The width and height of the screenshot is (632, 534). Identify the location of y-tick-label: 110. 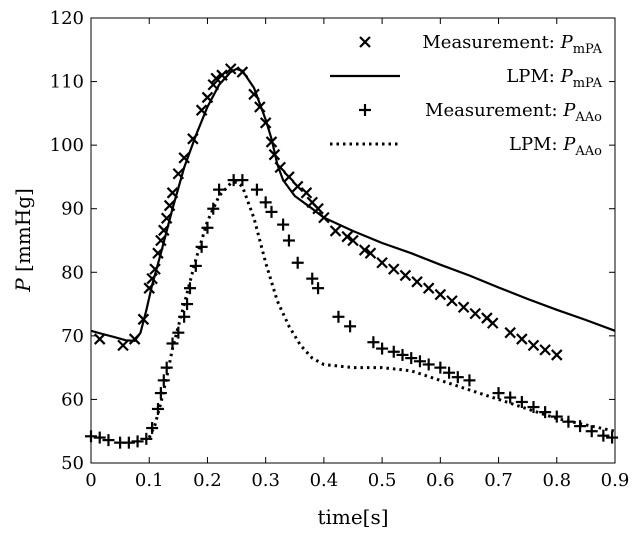
(67, 82).